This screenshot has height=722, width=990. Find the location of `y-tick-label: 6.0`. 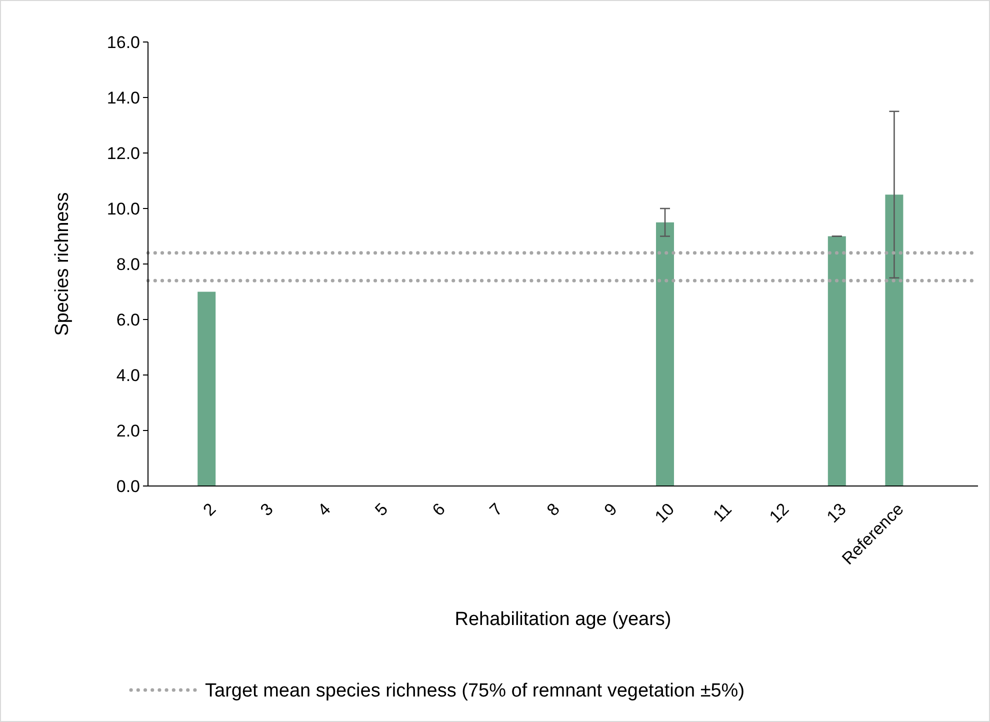

y-tick-label: 6.0 is located at coordinates (128, 320).